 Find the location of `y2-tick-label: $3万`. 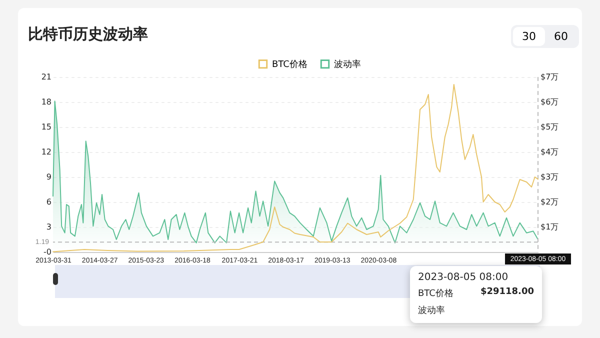

y2-tick-label: $3万 is located at coordinates (549, 177).